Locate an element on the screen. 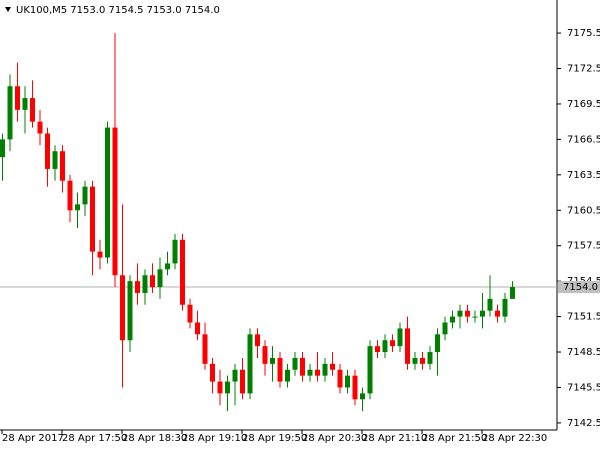  x-tick-label: 28 Apr 19:50 is located at coordinates (274, 438).